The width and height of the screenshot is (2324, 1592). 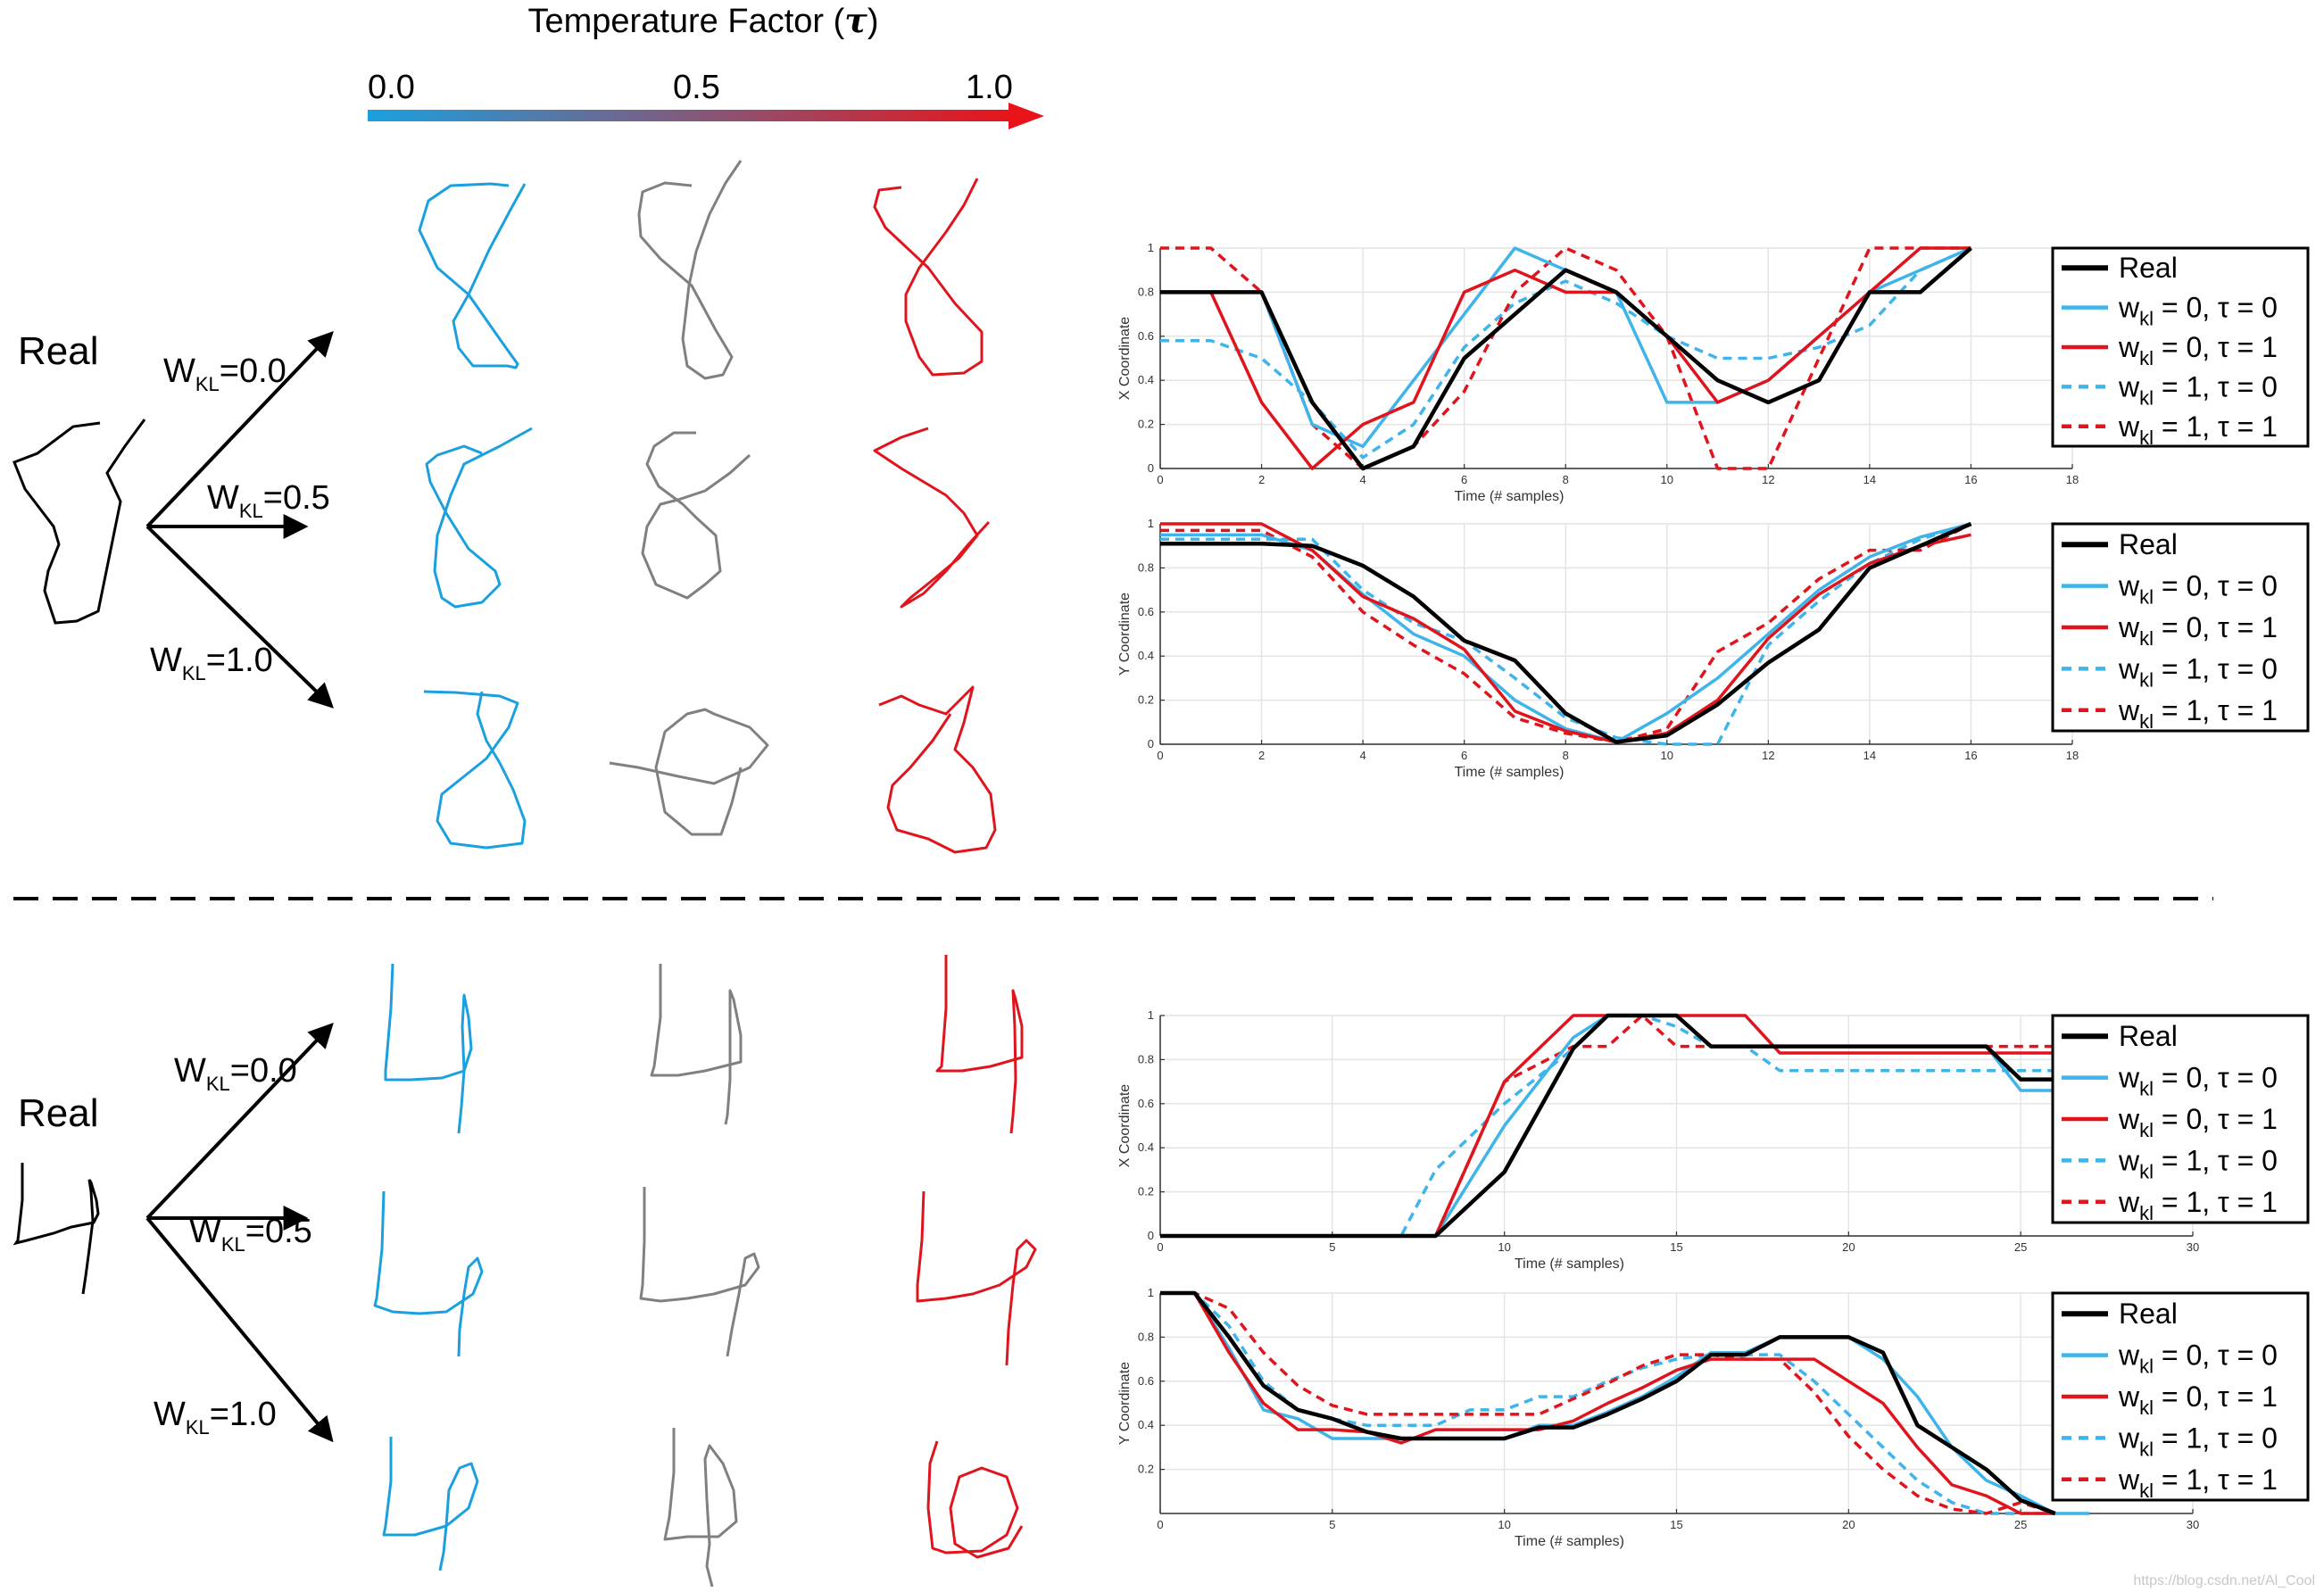 What do you see at coordinates (1566, 479) in the screenshot?
I see `x-tick-label: 8` at bounding box center [1566, 479].